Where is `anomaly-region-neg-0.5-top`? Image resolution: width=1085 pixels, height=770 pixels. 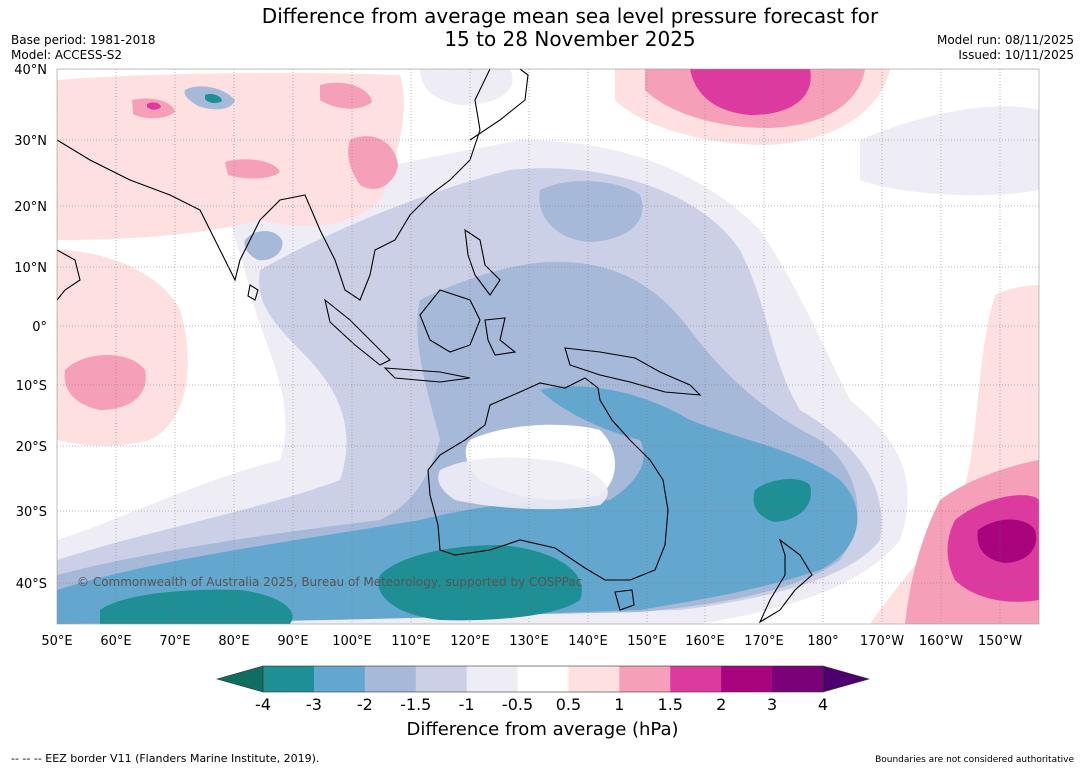
anomaly-region-neg-0.5-top is located at coordinates (466, 87).